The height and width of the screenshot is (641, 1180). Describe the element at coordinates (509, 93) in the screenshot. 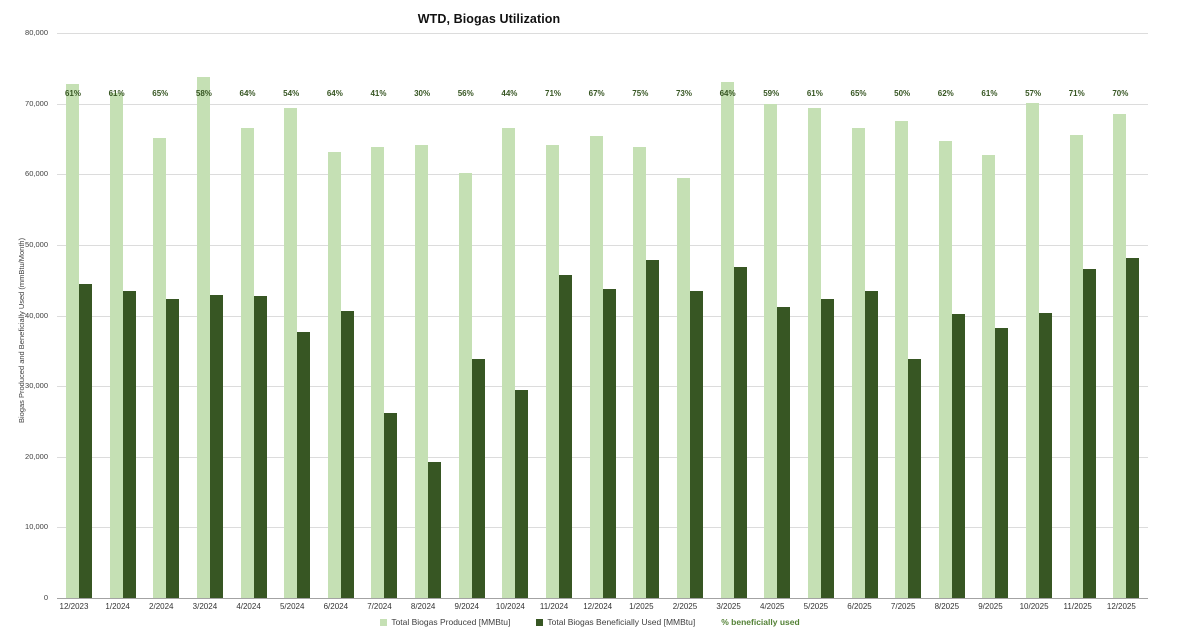

I see `pct-beneficially-used-label: 44%` at that location.